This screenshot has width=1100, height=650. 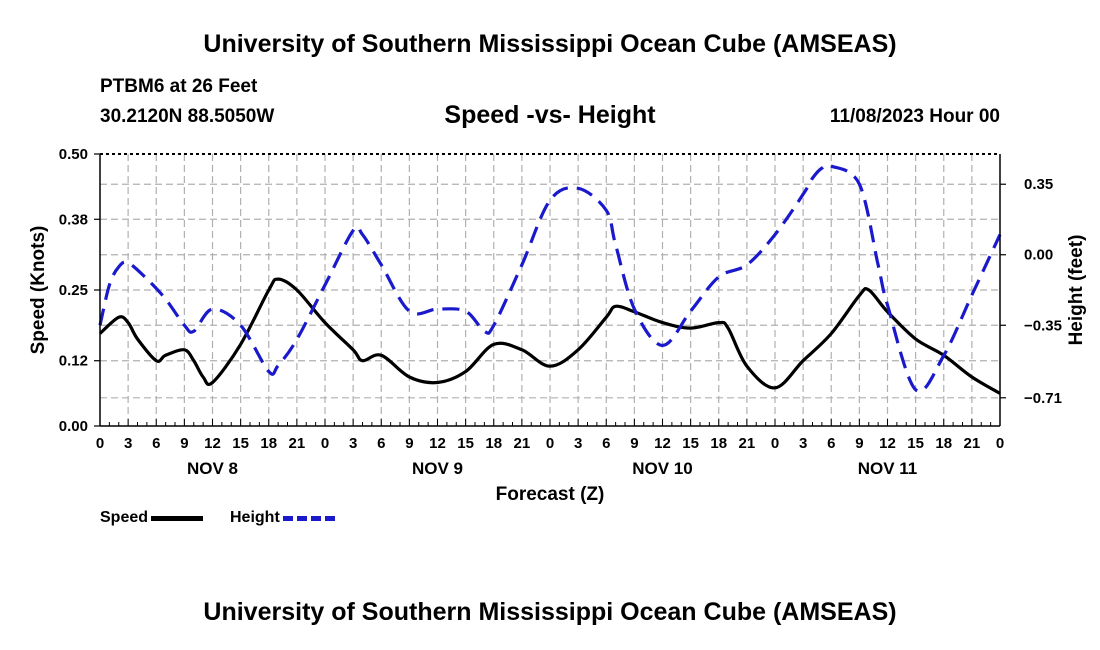 I want to click on legend-speed: Speed, so click(x=152, y=518).